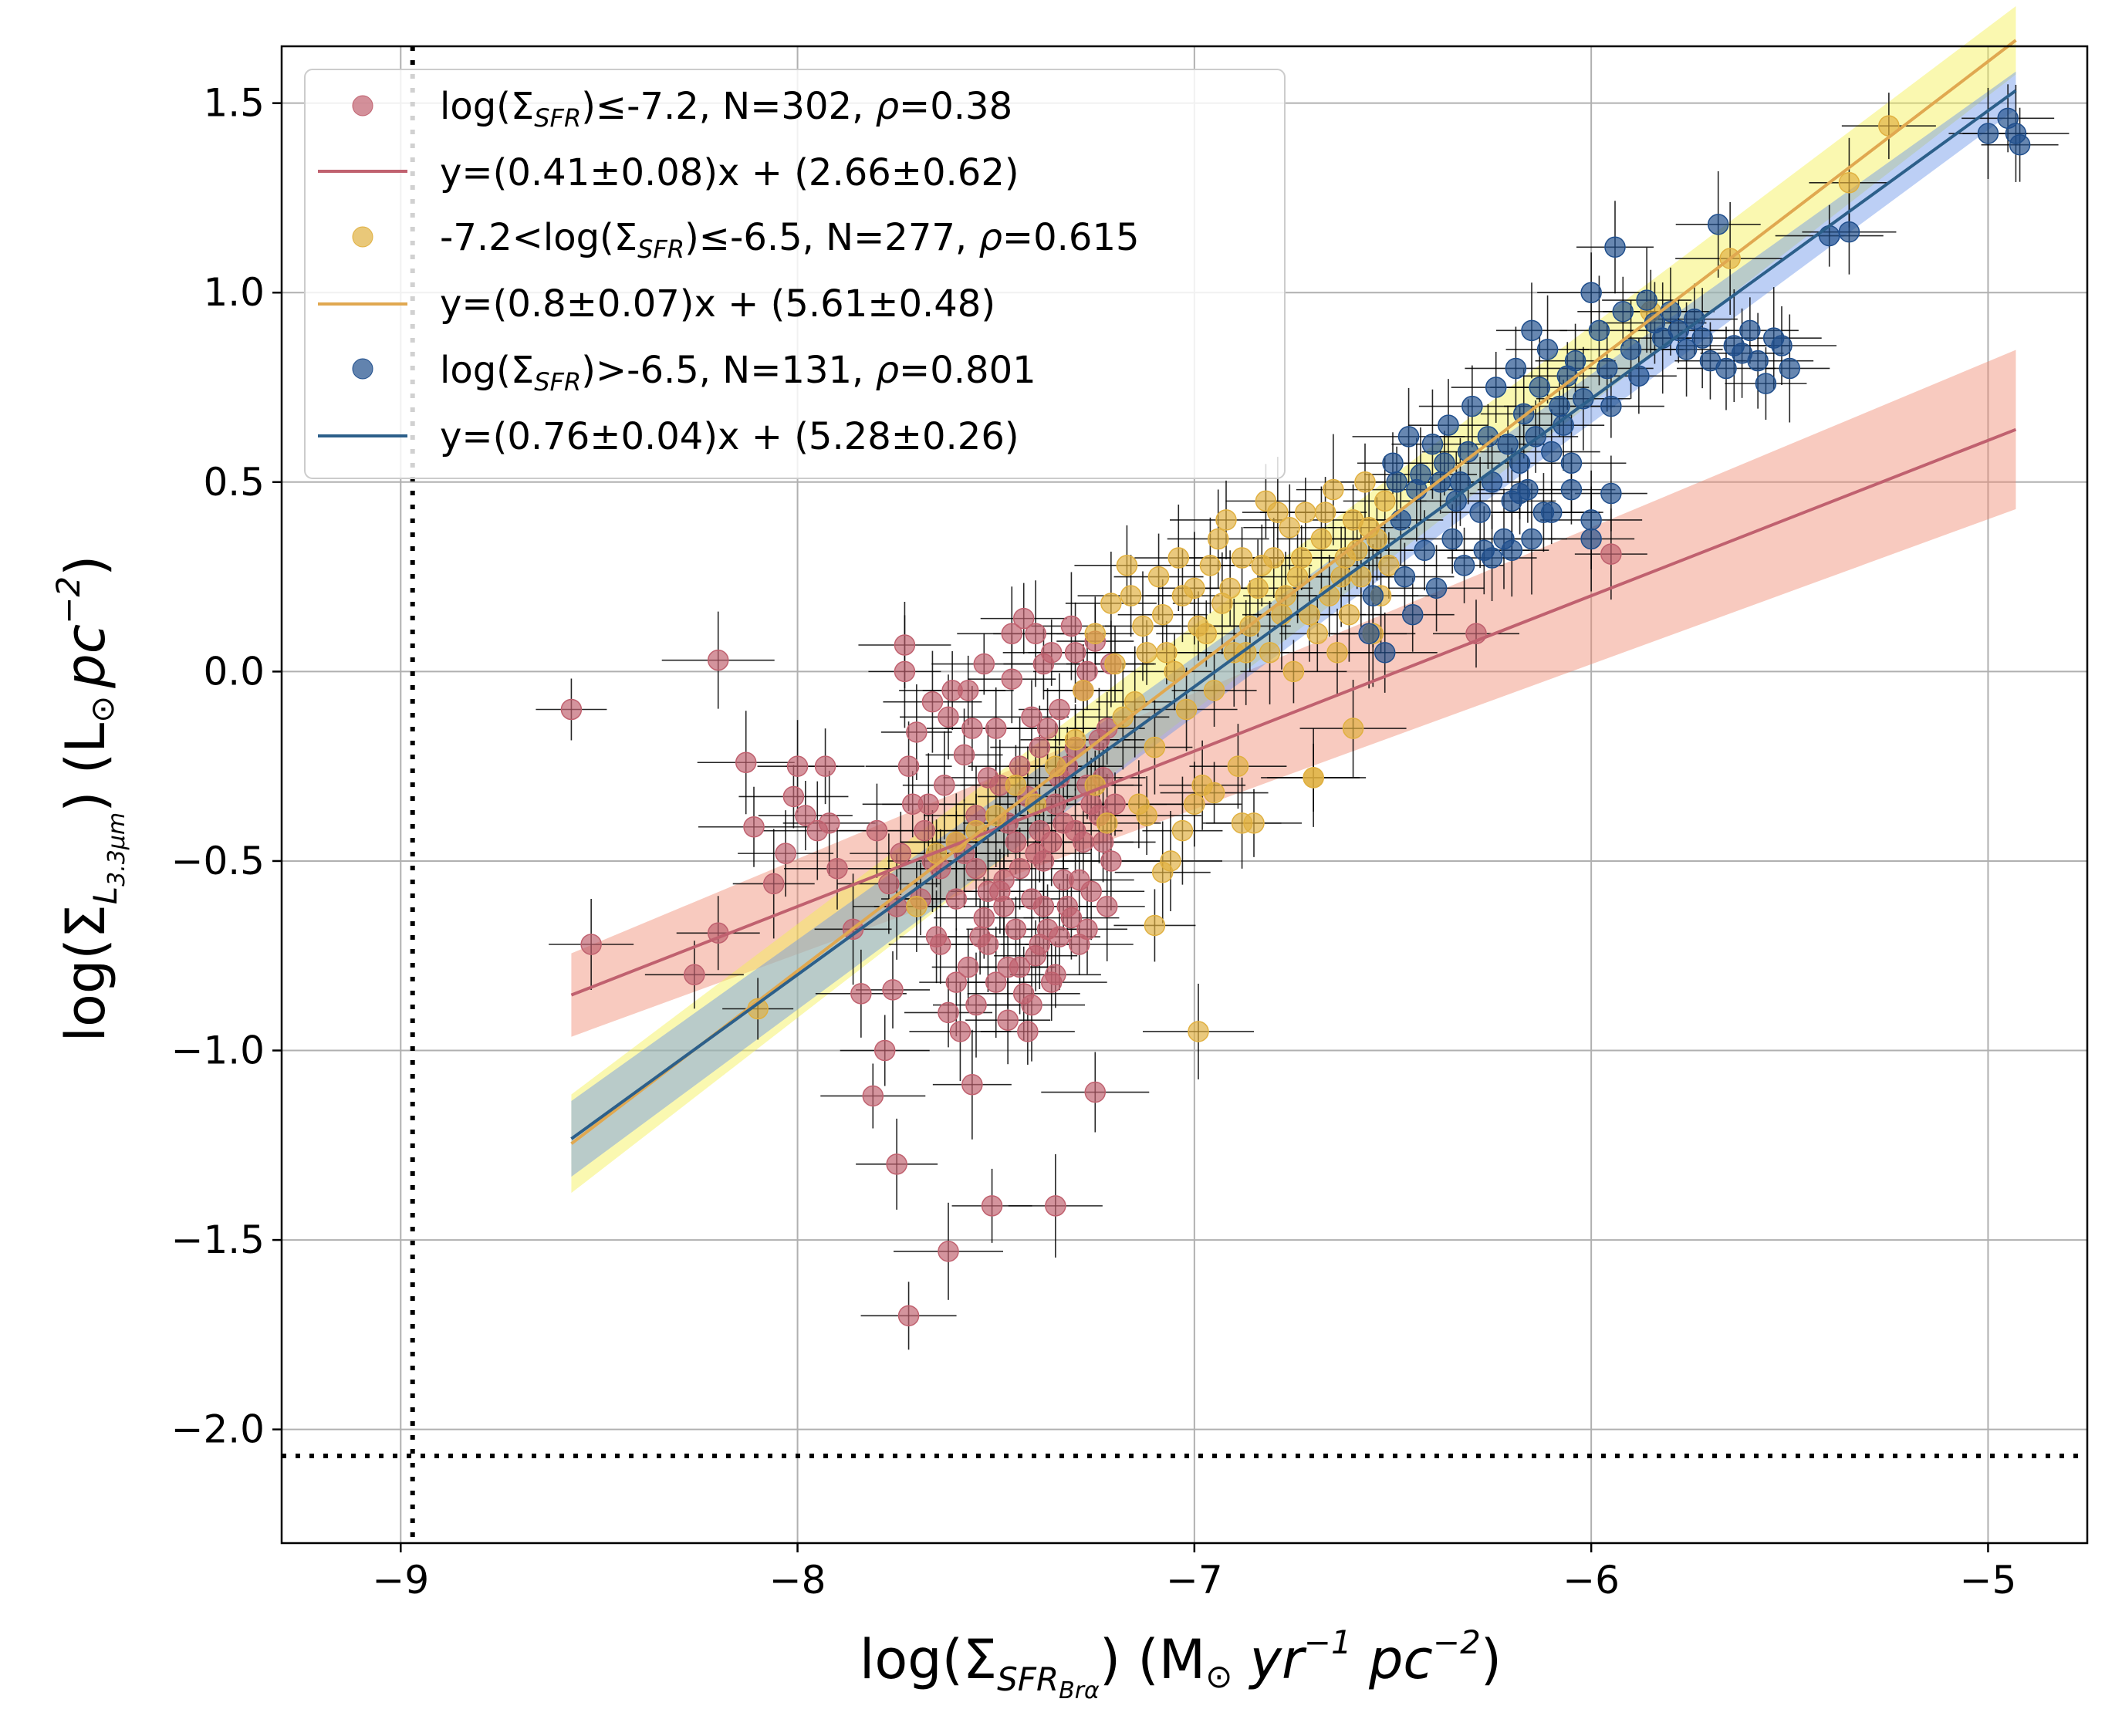 The width and height of the screenshot is (2122, 1736). Describe the element at coordinates (401, 1580) in the screenshot. I see `x-tick-label: −9` at that location.